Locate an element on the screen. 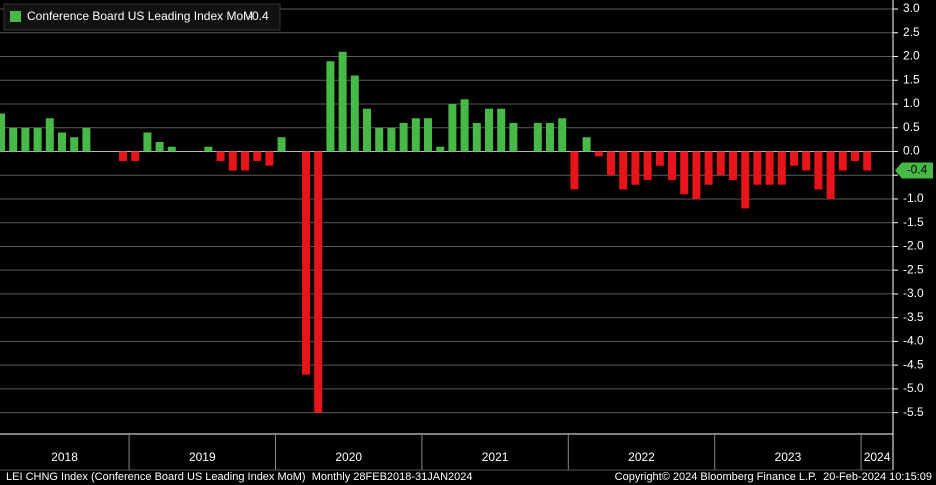 The height and width of the screenshot is (485, 936). y-tick-label: 0.5 is located at coordinates (911, 127).